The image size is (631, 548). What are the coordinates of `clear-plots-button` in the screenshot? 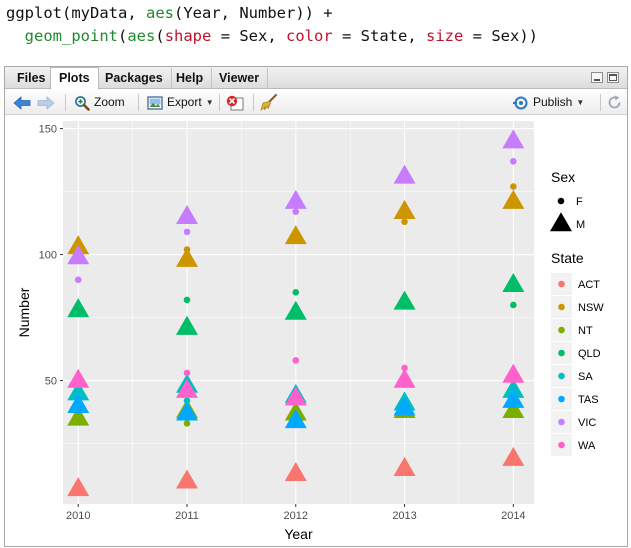 It's located at (269, 102).